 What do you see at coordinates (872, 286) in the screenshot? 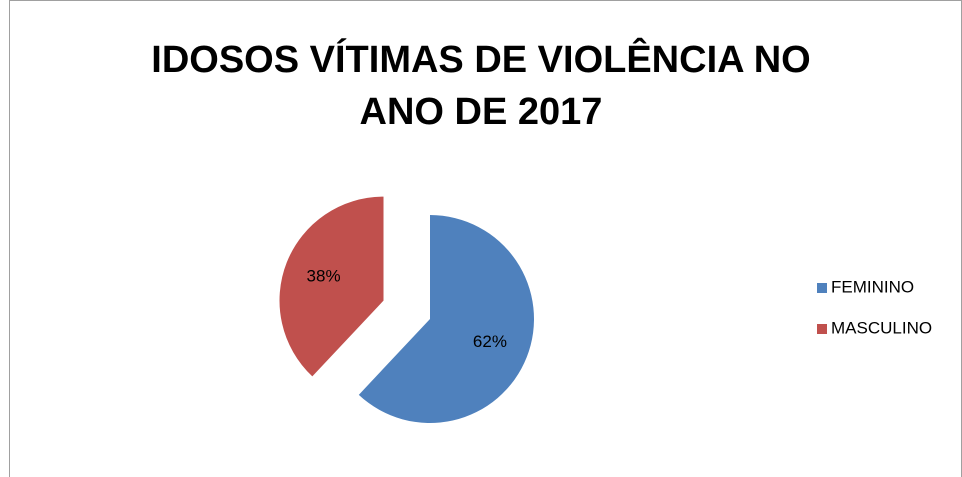
I see `legend-label: FEMININO` at bounding box center [872, 286].